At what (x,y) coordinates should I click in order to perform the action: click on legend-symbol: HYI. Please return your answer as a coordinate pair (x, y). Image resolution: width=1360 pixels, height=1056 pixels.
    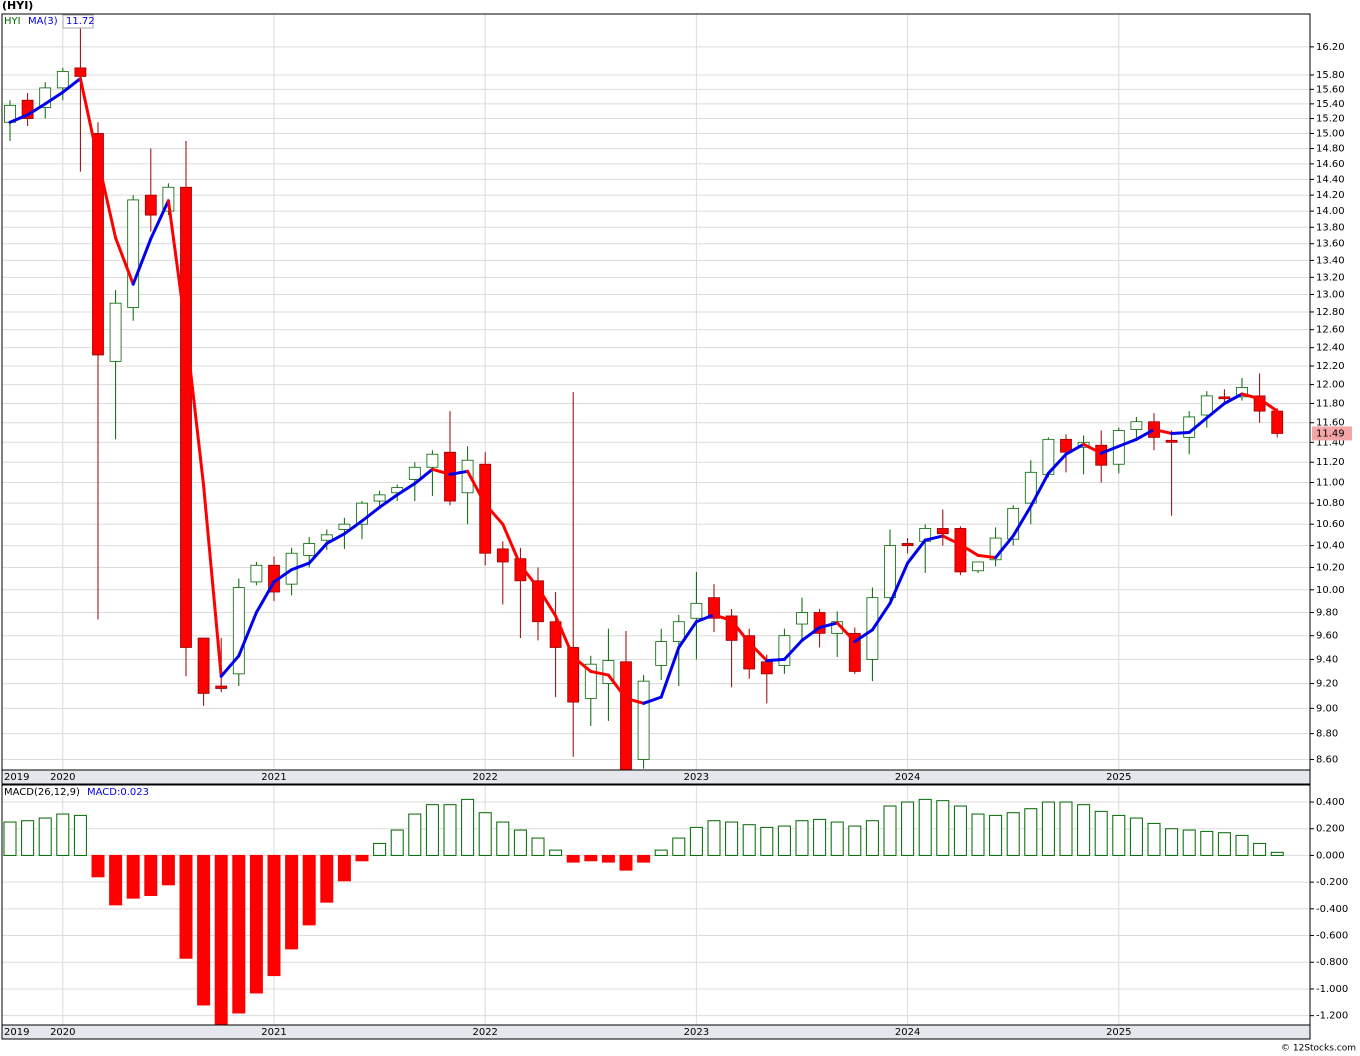
    Looking at the image, I should click on (12, 21).